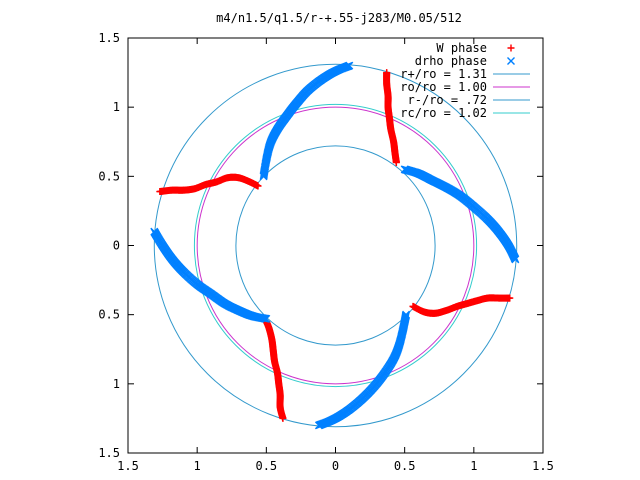  What do you see at coordinates (116, 246) in the screenshot?
I see `y-tick-label: 0` at bounding box center [116, 246].